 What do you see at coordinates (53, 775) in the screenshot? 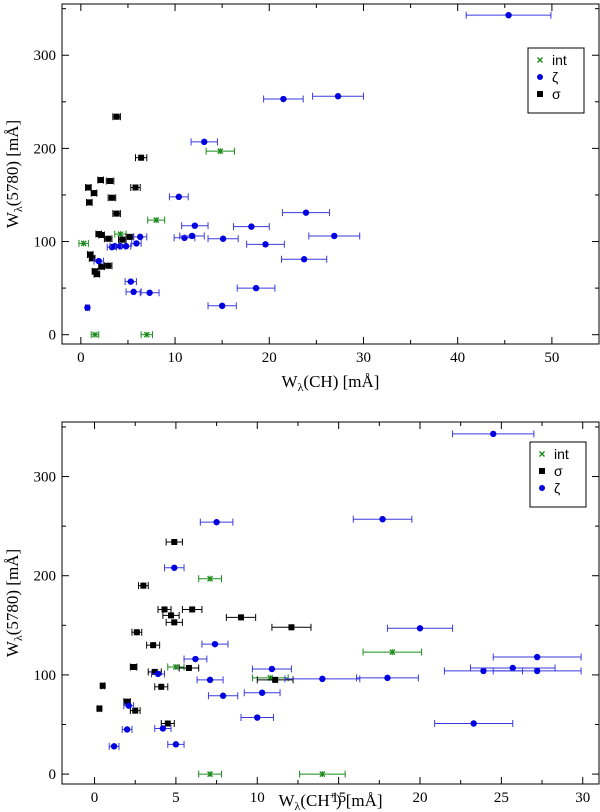
I see `y-tick-label: 0` at bounding box center [53, 775].